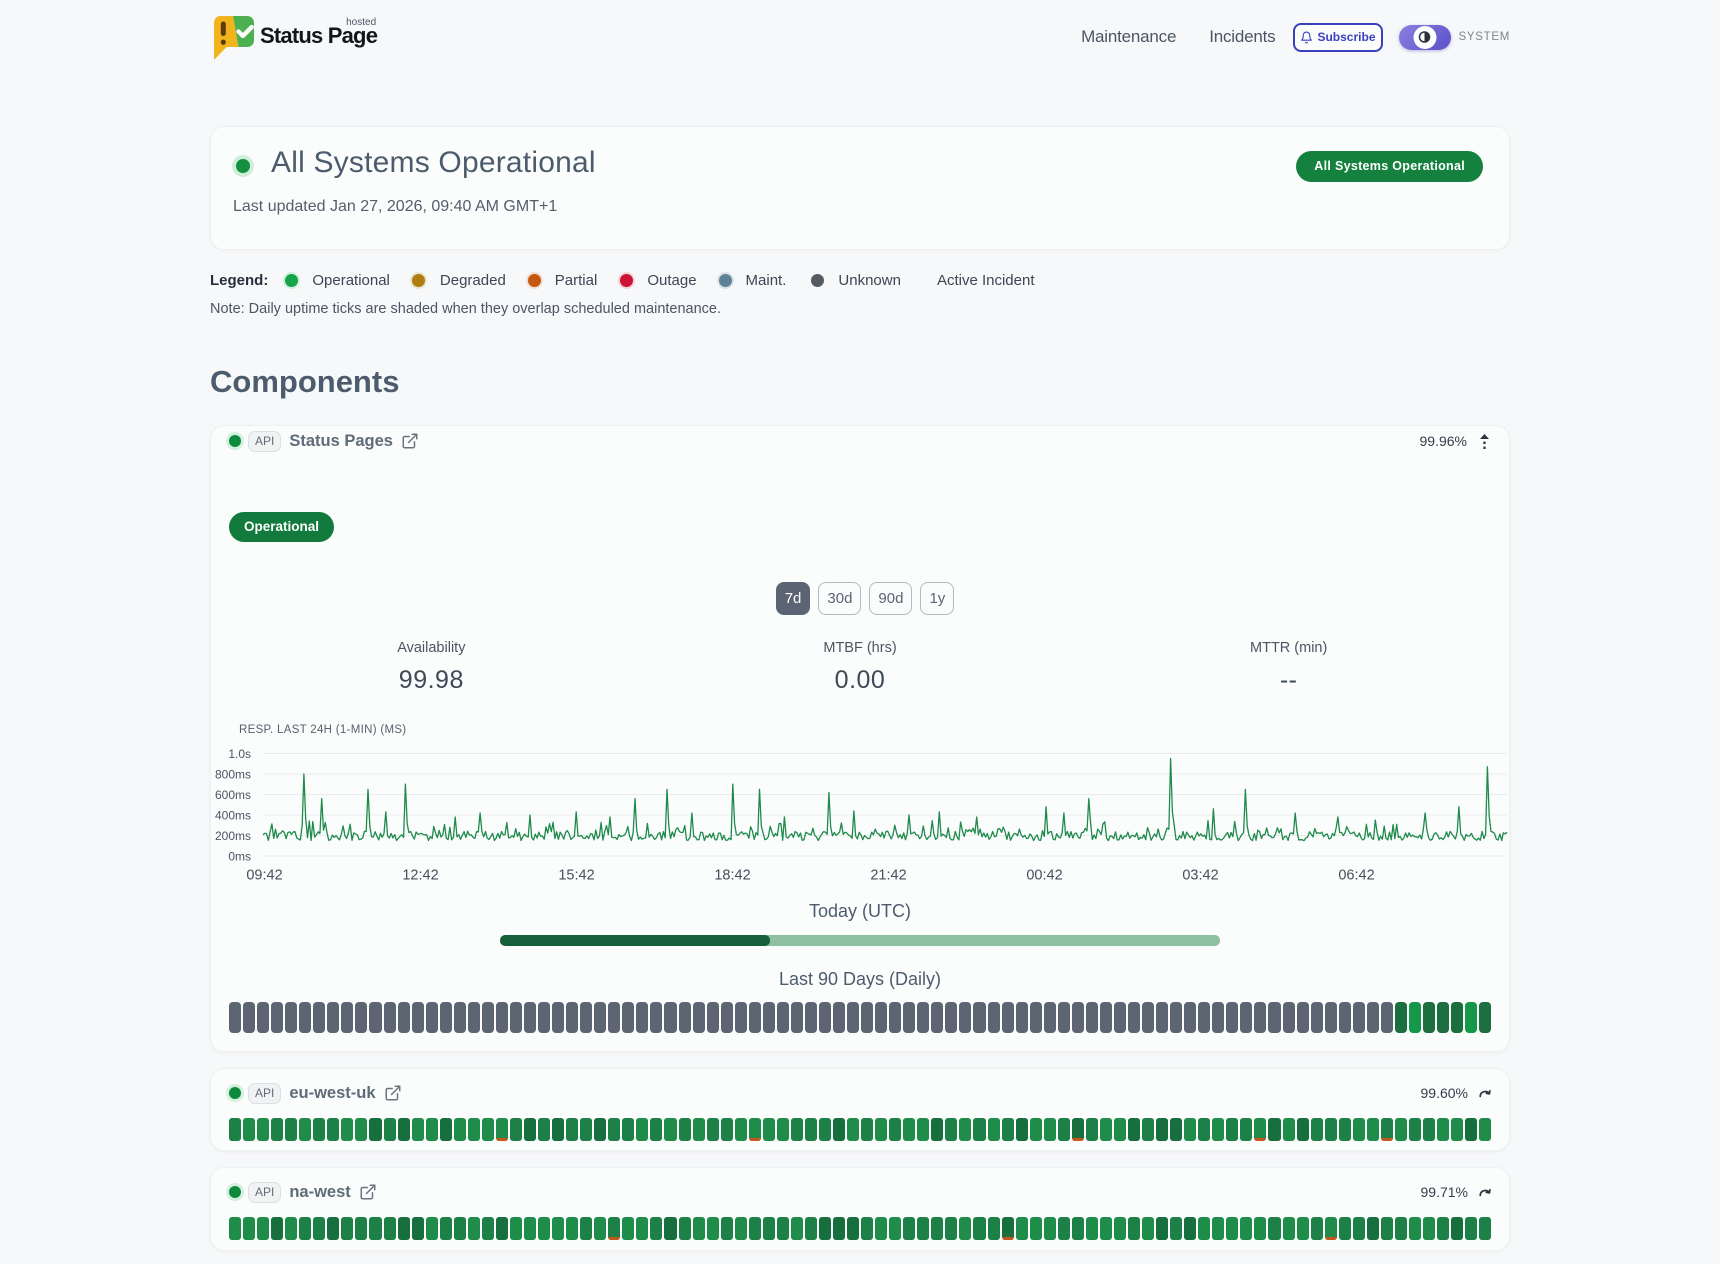 This screenshot has width=1720, height=1264. What do you see at coordinates (233, 795) in the screenshot?
I see `svg-text: 600ms` at bounding box center [233, 795].